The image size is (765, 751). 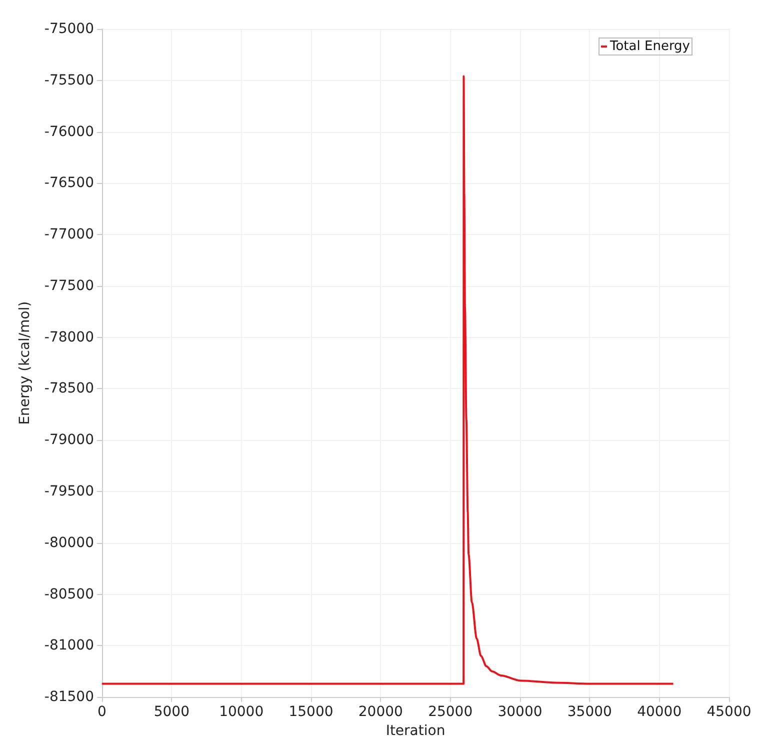 What do you see at coordinates (520, 712) in the screenshot?
I see `x-tick-label: 30000` at bounding box center [520, 712].